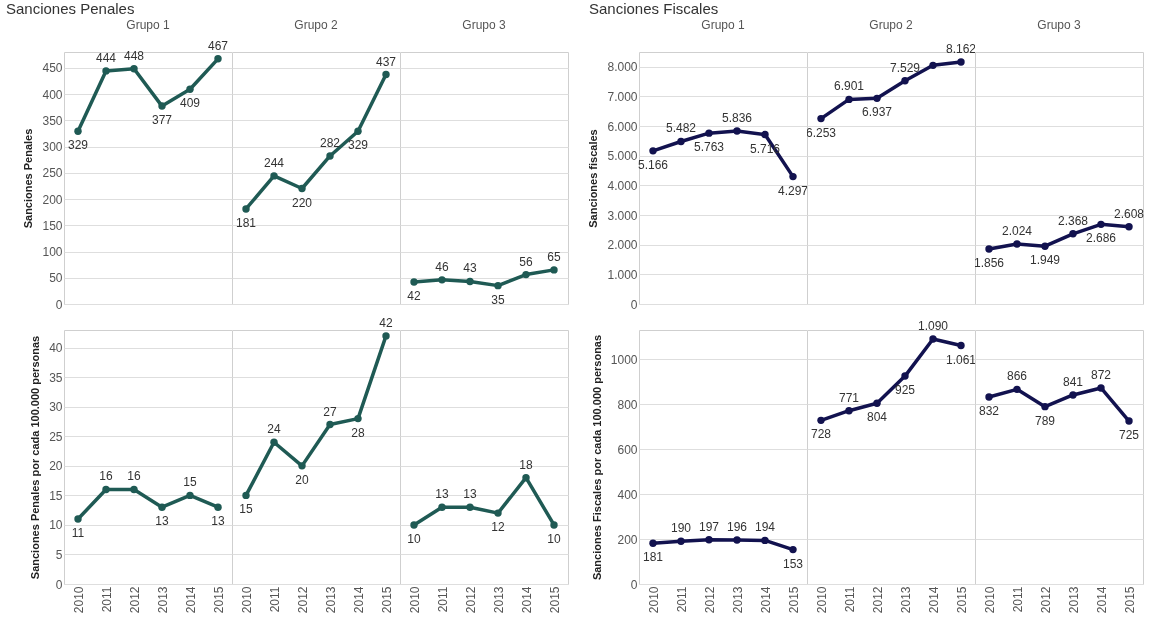 This screenshot has height=619, width=1150. I want to click on y-tick-label: 6.000, so click(622, 126).